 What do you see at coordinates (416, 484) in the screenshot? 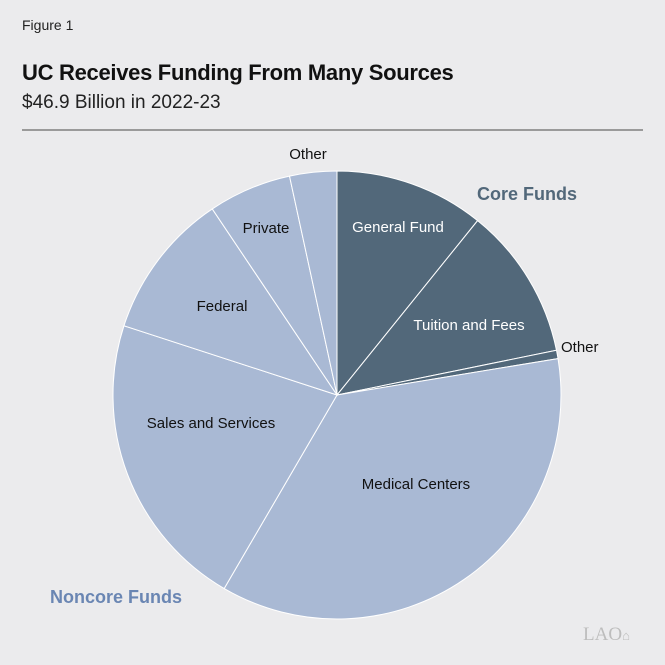
I see `slice-label: Medical Centers` at bounding box center [416, 484].